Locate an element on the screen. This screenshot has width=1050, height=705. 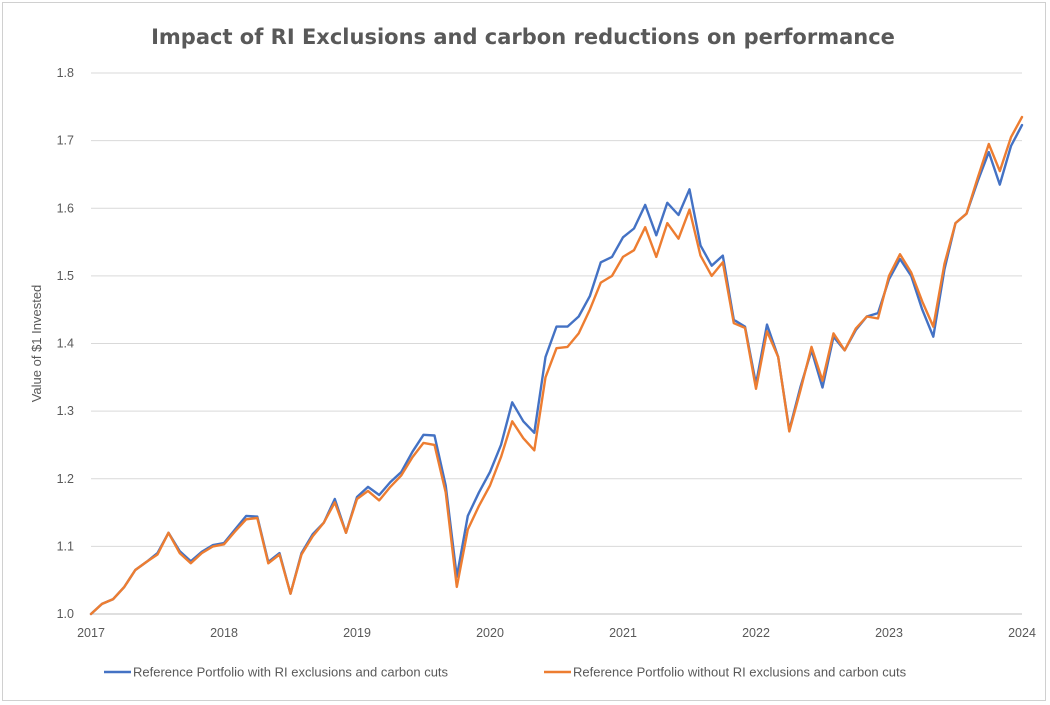
y-axis-ticks: 1.0 1.1 1.2 1.3 1.4 1.5 1.6 1.7 1.8 is located at coordinates (65, 343).